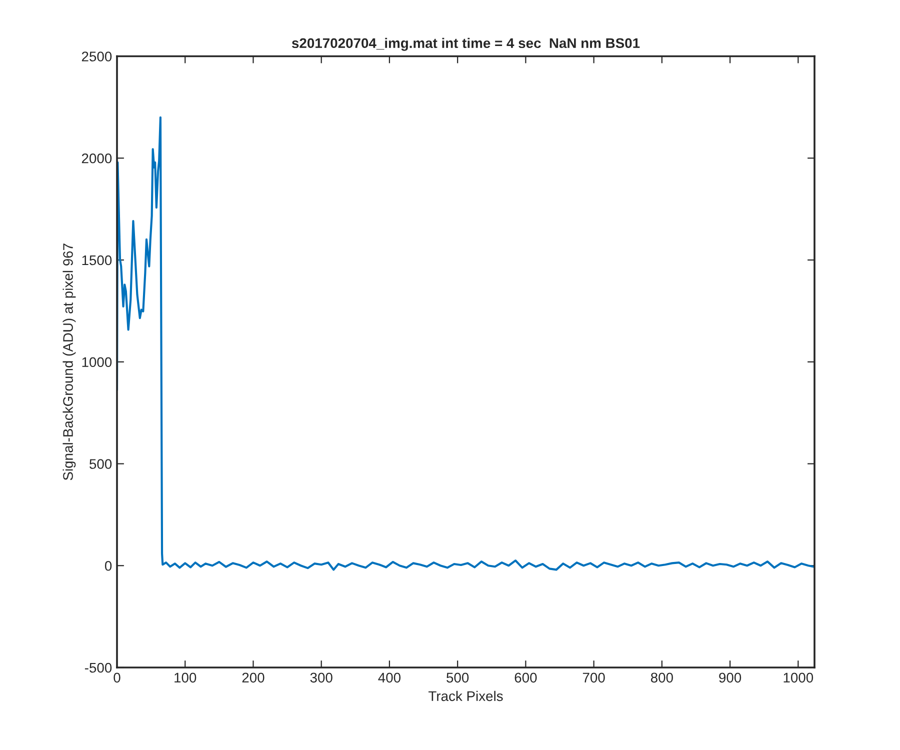  I want to click on y-tick-label: 500, so click(101, 464).